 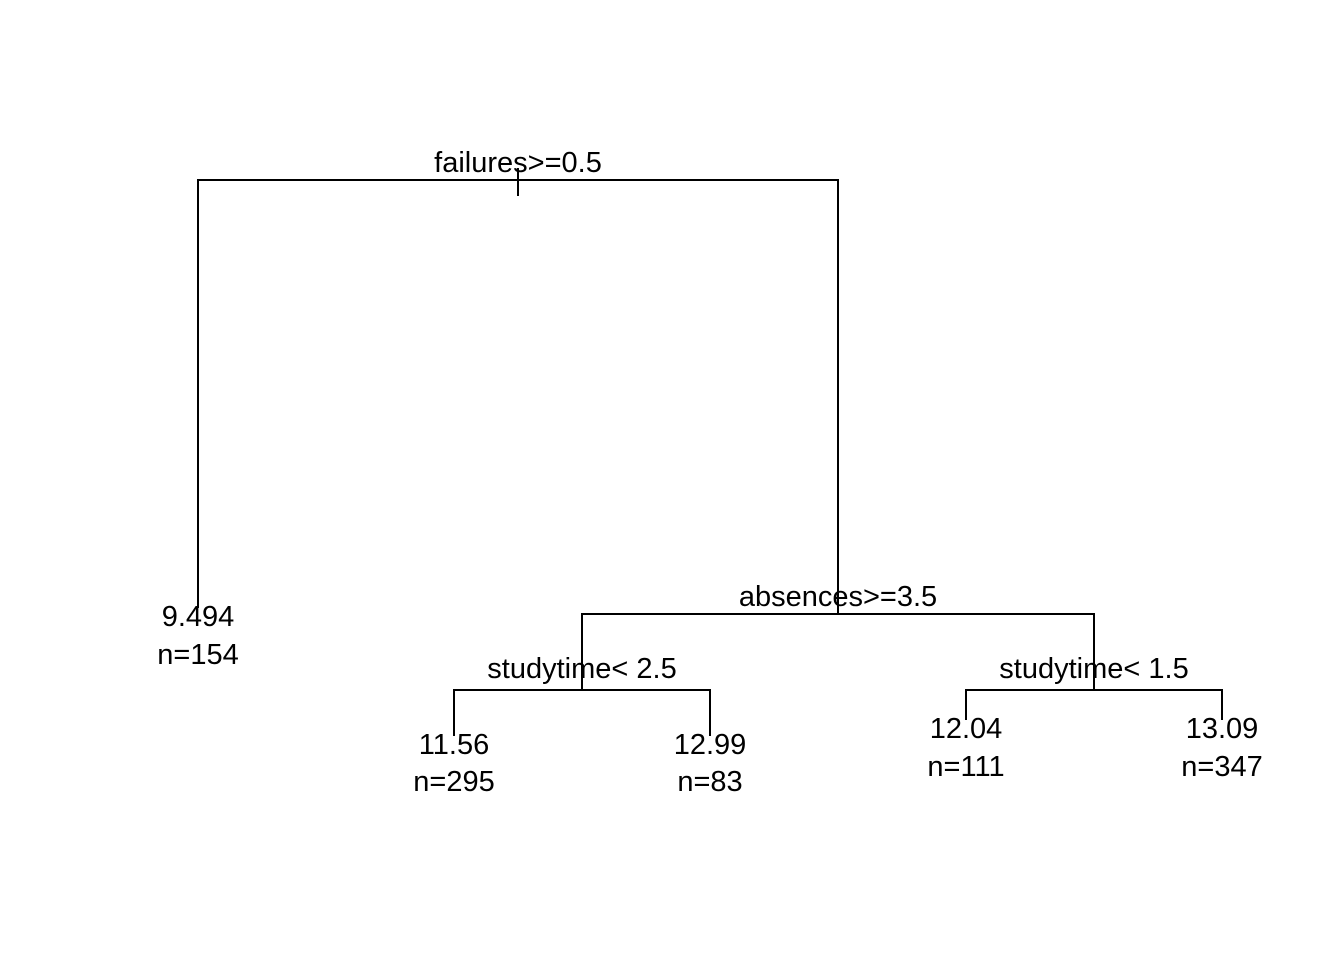 I want to click on studytime-left-split-label: studytime< 2.5, so click(x=581, y=669).